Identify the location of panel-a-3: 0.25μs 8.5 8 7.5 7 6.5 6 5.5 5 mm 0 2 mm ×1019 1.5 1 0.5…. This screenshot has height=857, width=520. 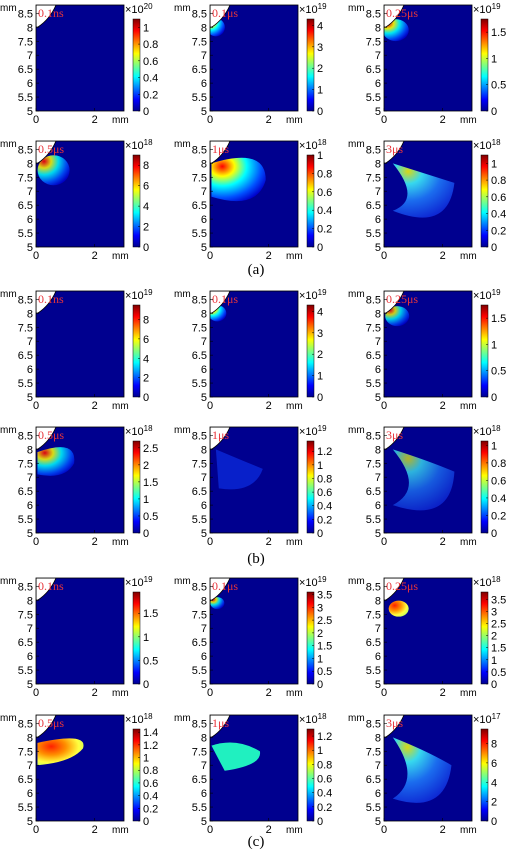
(427, 64).